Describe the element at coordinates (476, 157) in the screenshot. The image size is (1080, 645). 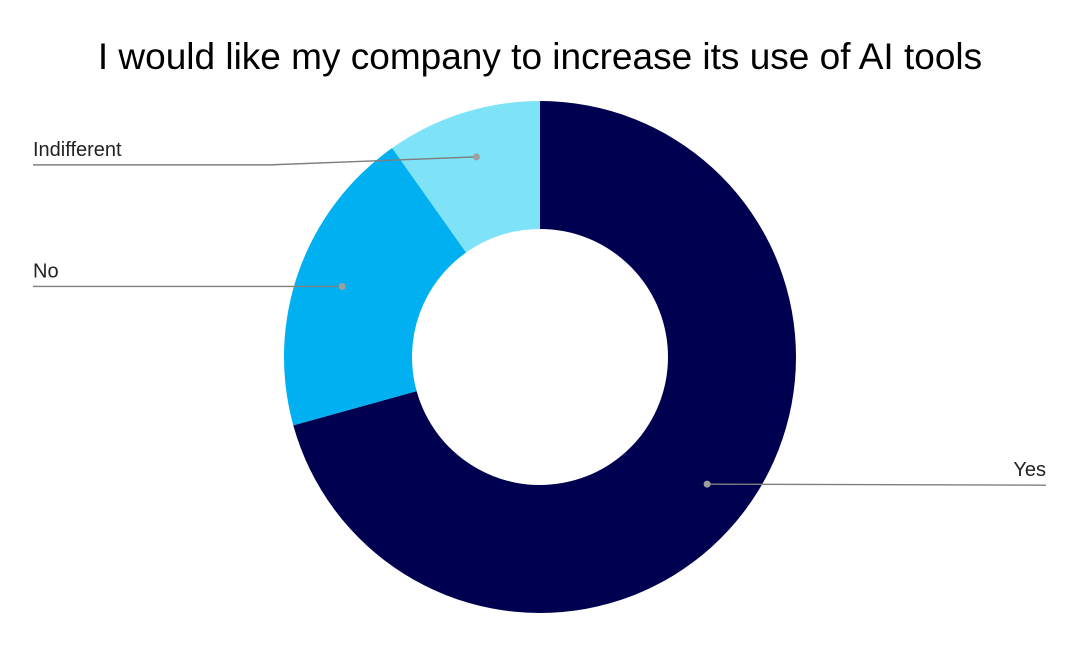
I see `leader-dot-indifferent` at that location.